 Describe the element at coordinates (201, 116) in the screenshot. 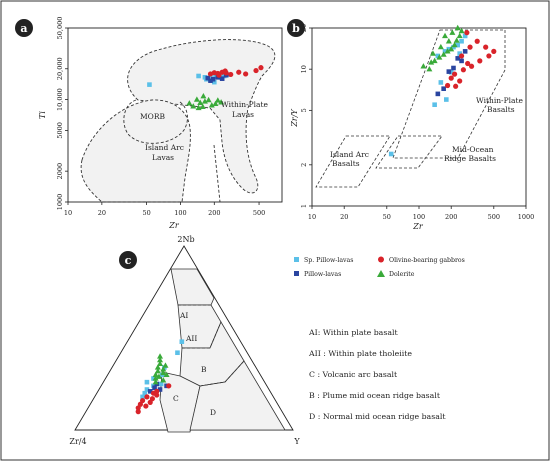

I see `field-wpl` at that location.